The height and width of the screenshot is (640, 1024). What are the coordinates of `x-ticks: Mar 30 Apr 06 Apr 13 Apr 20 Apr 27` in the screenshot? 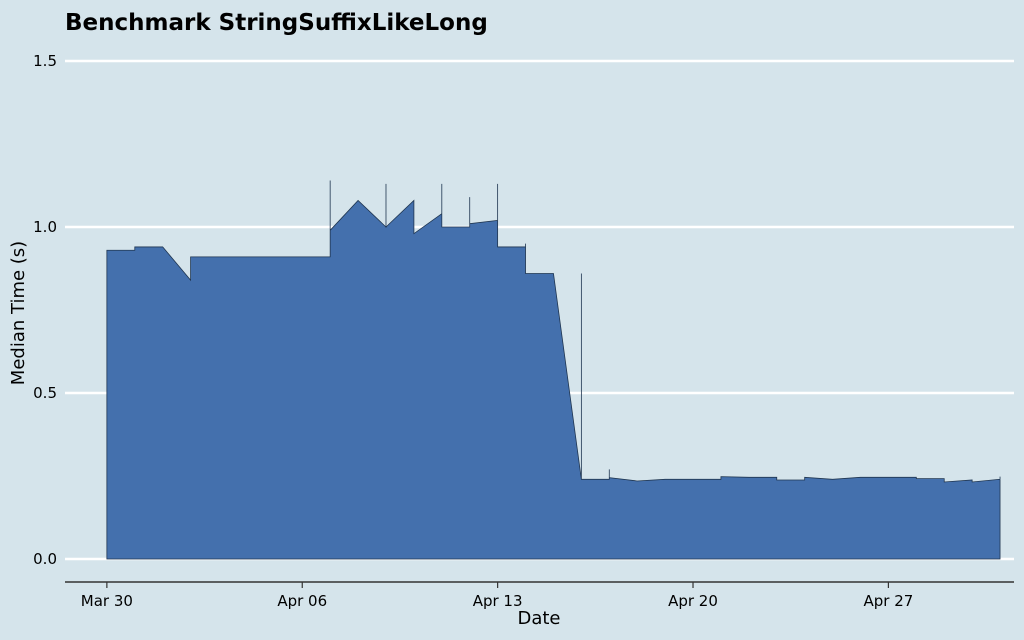 It's located at (497, 596).